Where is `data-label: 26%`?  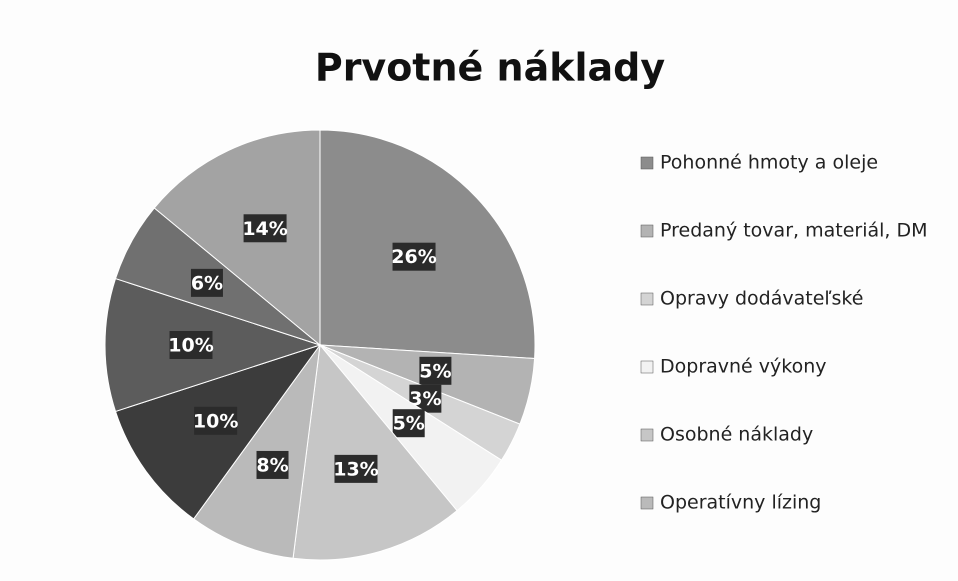
data-label: 26% is located at coordinates (413, 257).